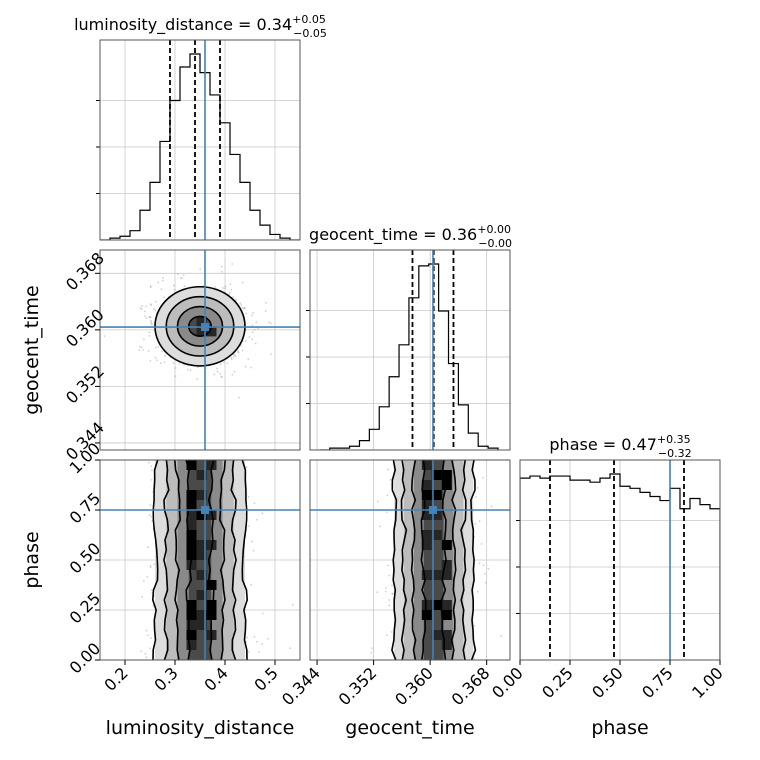  Describe the element at coordinates (205, 510) in the screenshot. I see `truth-marker` at that location.